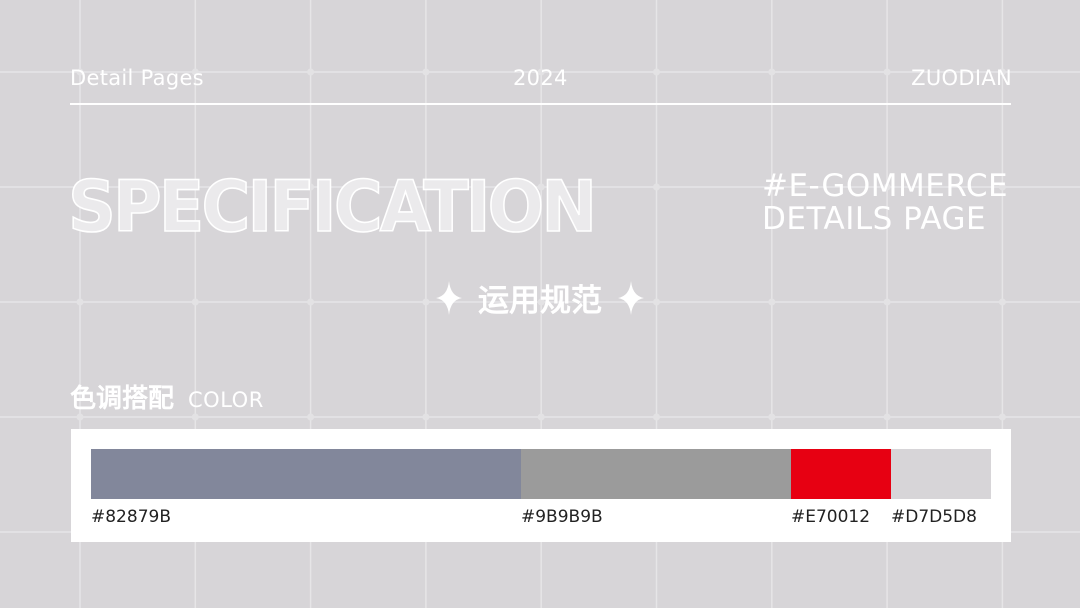  I want to click on subtitle: 运用规范, so click(540, 297).